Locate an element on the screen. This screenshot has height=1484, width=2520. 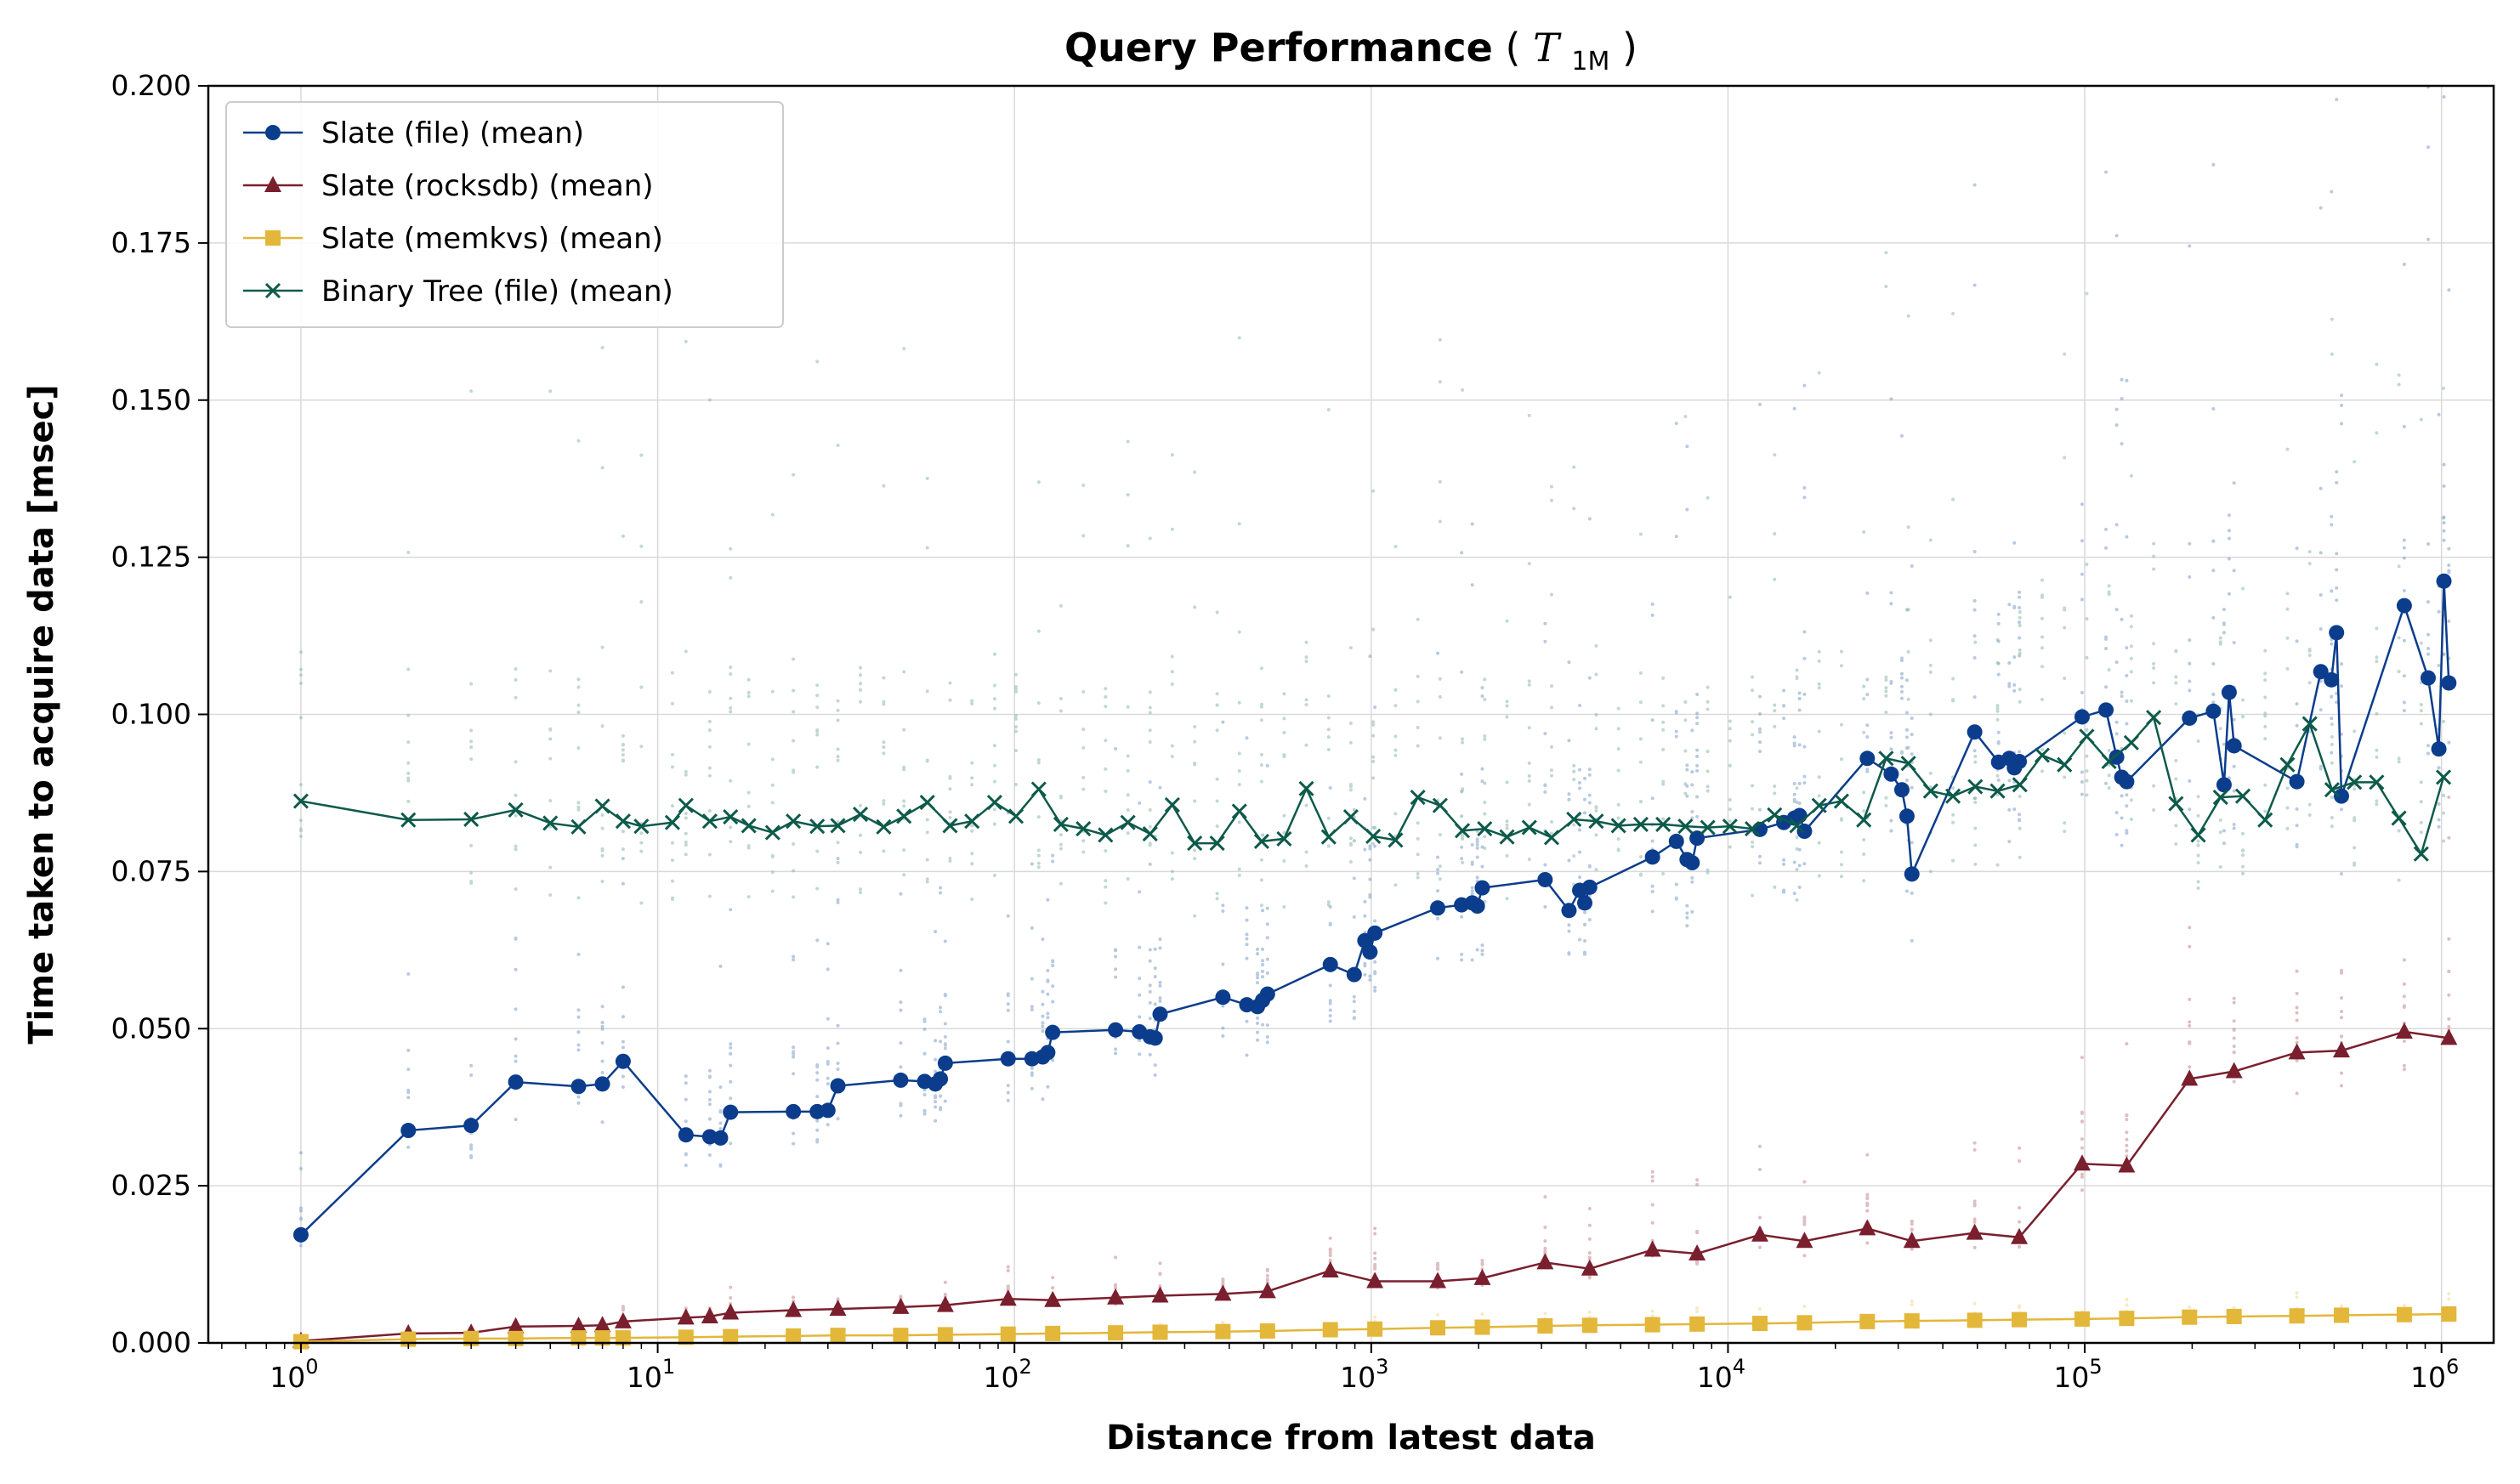
y-tick-label: 0.050 is located at coordinates (151, 1028).